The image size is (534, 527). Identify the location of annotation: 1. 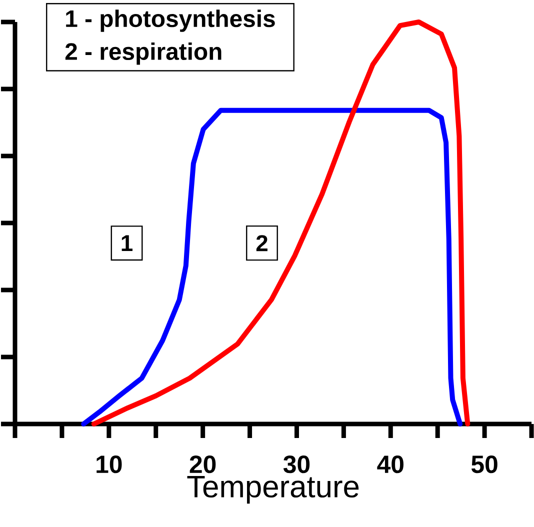
(127, 243).